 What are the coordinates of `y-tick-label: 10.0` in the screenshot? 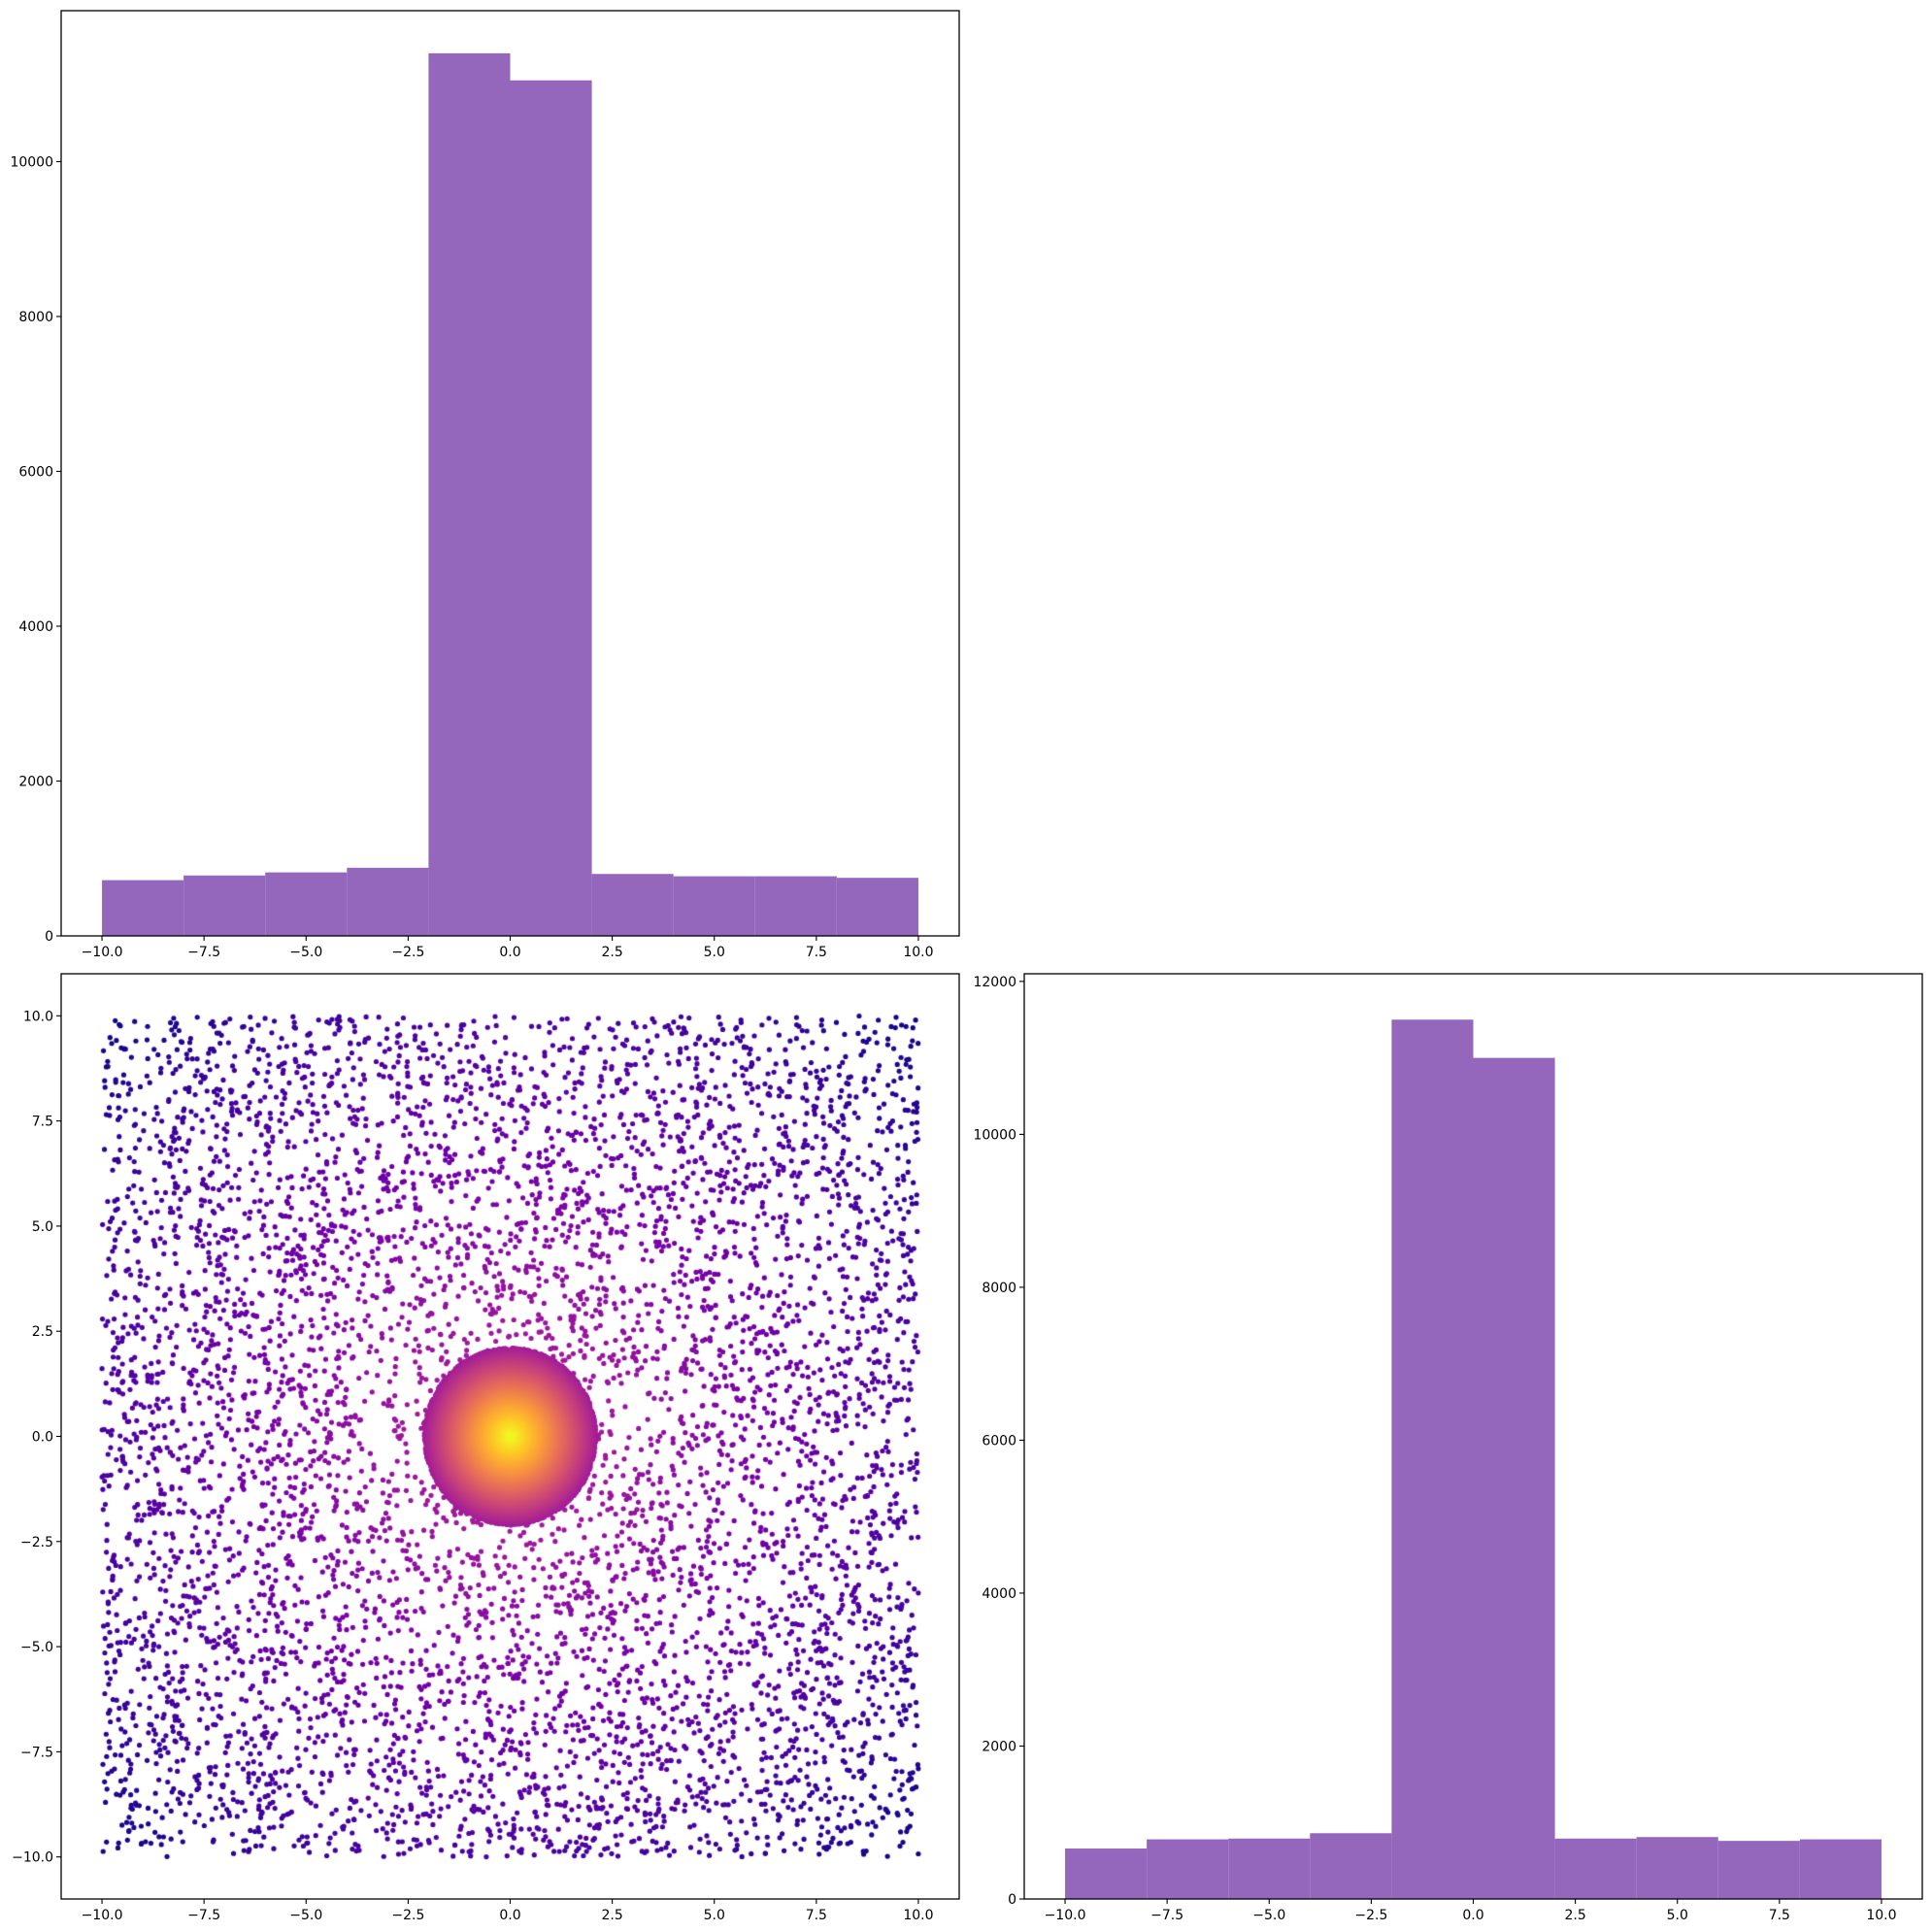 It's located at (38, 1017).